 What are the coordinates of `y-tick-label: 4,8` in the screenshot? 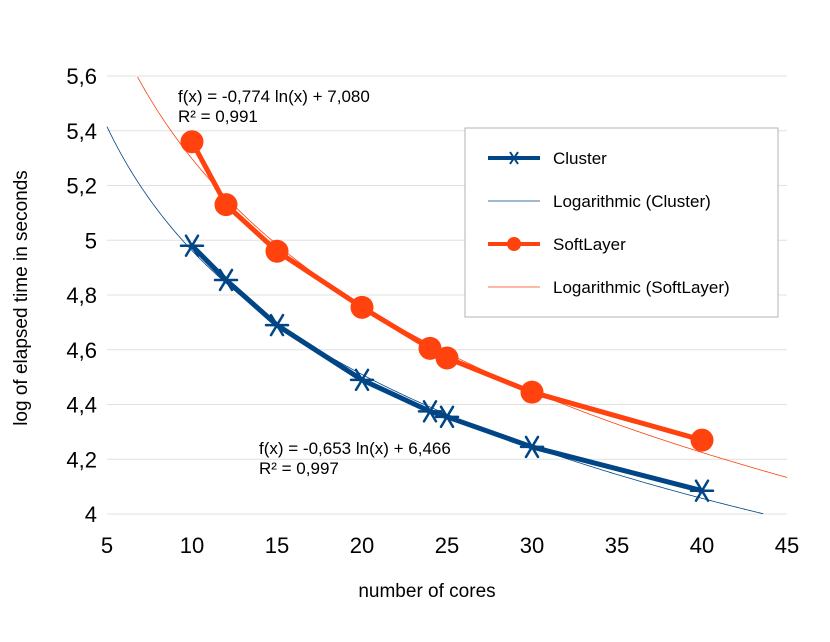 It's located at (81, 295).